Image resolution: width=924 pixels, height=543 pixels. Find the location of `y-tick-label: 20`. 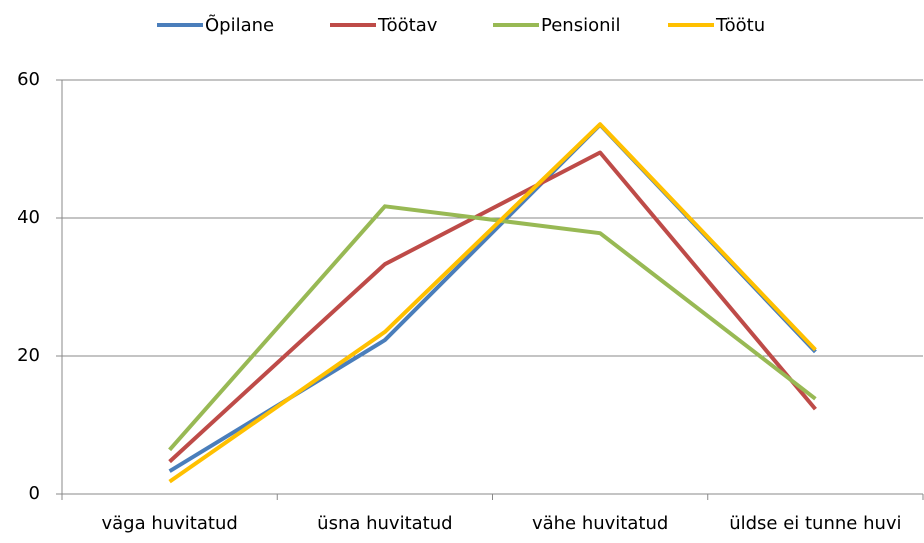

y-tick-label: 20 is located at coordinates (28, 355).